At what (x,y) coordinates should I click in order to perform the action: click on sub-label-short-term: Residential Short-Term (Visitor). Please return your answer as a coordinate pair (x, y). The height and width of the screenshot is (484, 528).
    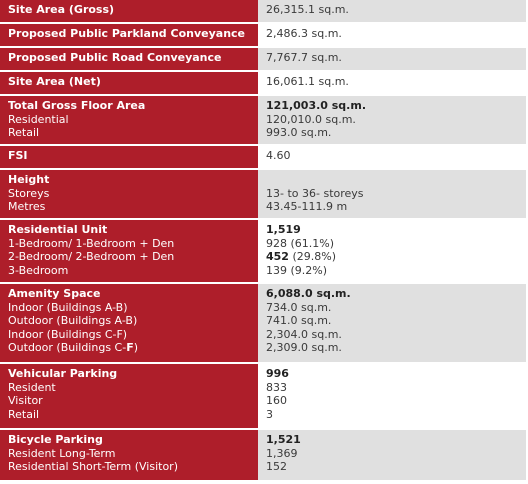
    Looking at the image, I should click on (93, 466).